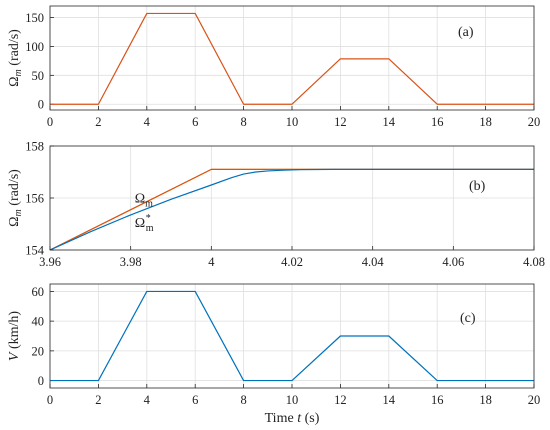 This screenshot has height=430, width=550. Describe the element at coordinates (534, 122) in the screenshot. I see `panel-a-xtick-label: 20` at that location.